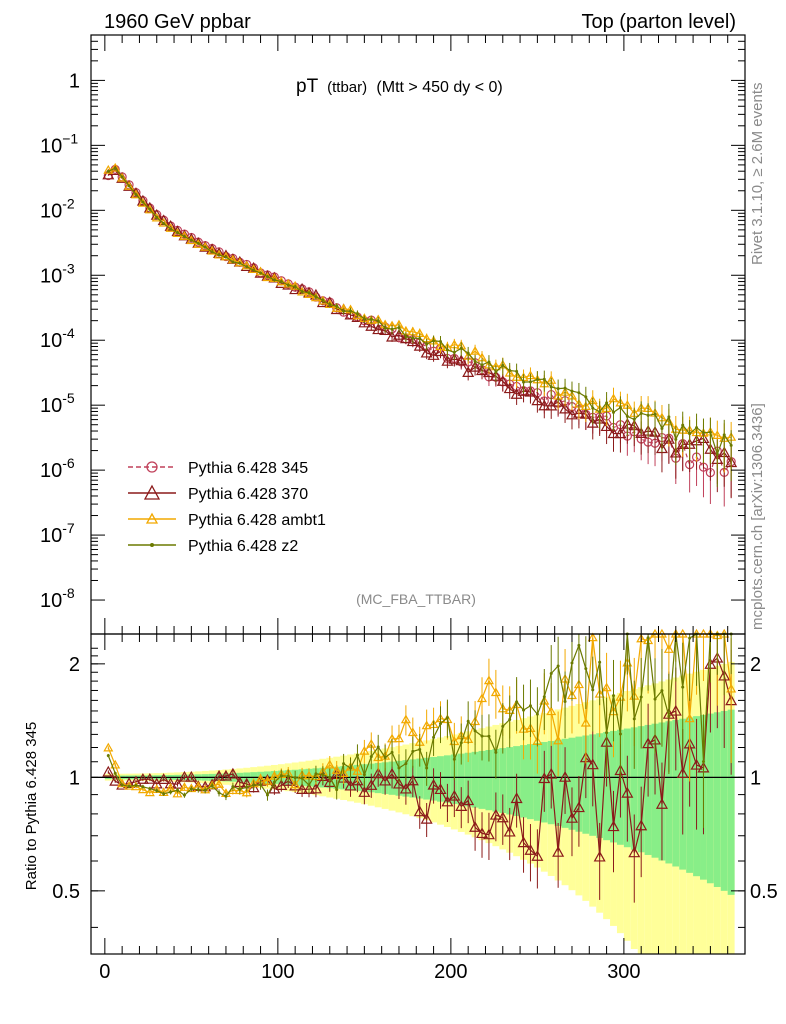  I want to click on legend-label: Pythia 6.428 370, so click(248, 494).